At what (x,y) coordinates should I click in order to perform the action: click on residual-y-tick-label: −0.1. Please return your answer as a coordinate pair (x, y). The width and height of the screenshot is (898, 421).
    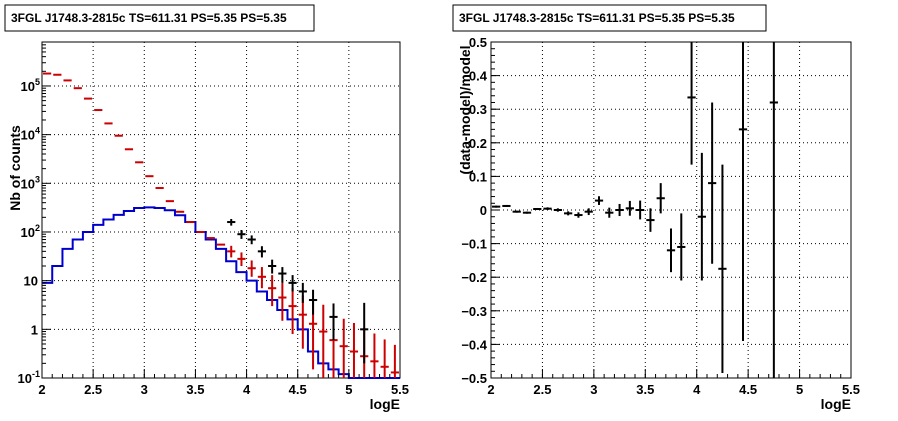
    Looking at the image, I should click on (474, 244).